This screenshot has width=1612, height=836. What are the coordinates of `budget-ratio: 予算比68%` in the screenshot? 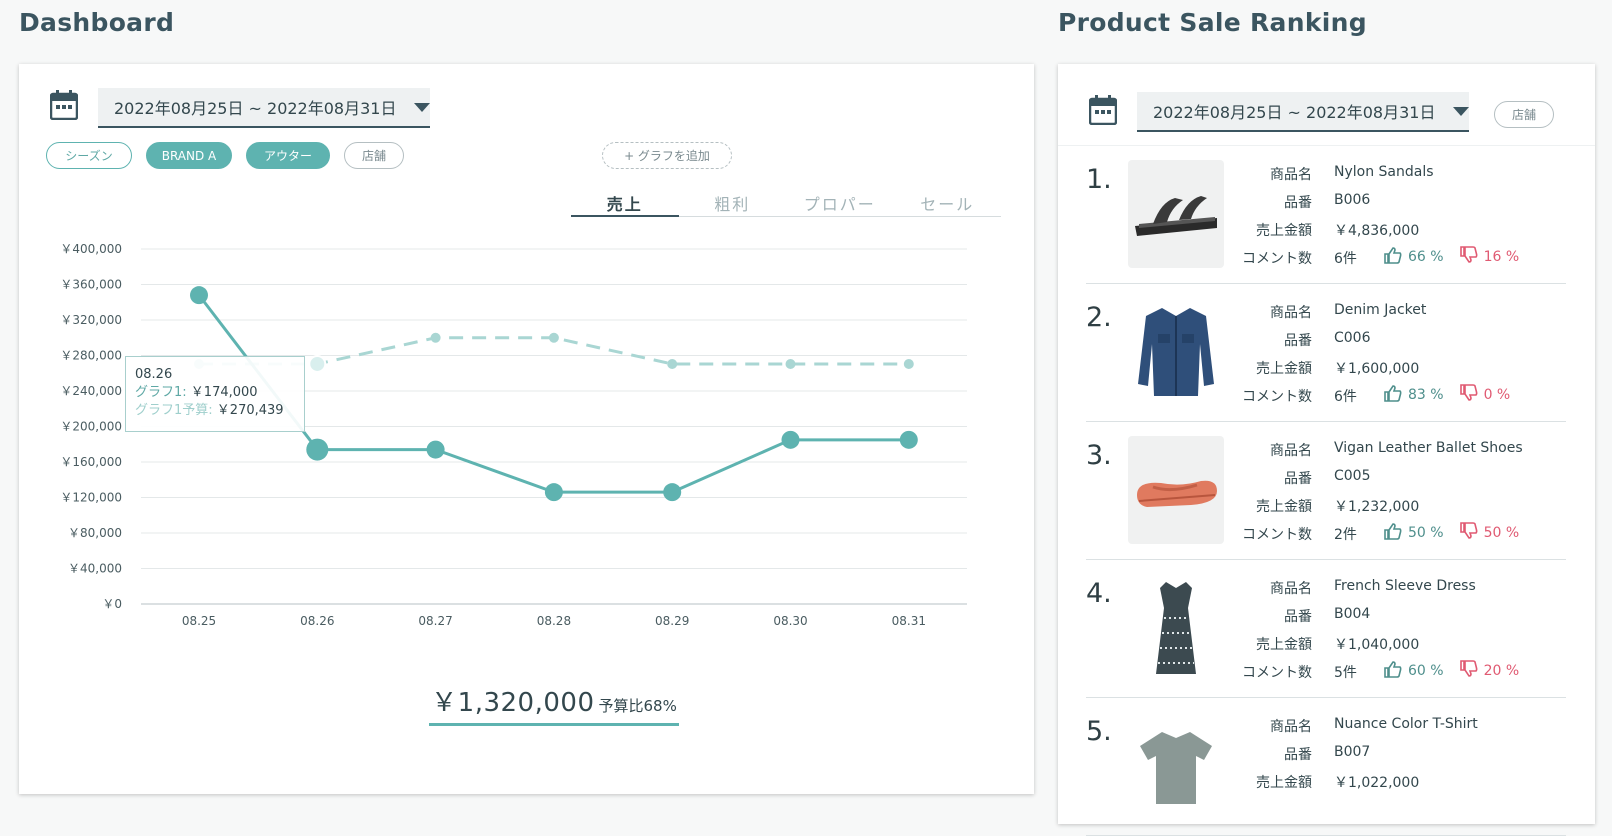 It's located at (637, 706).